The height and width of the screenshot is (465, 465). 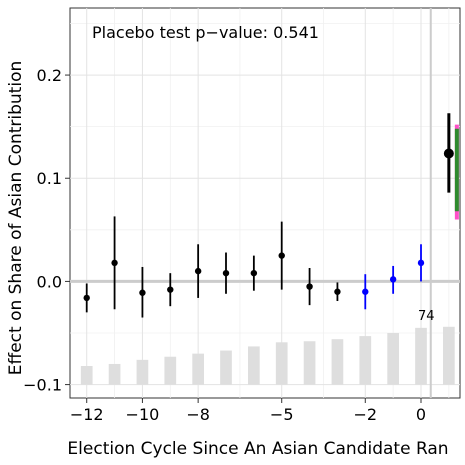 I want to click on y-tick-label: 0.1, so click(x=49, y=178).